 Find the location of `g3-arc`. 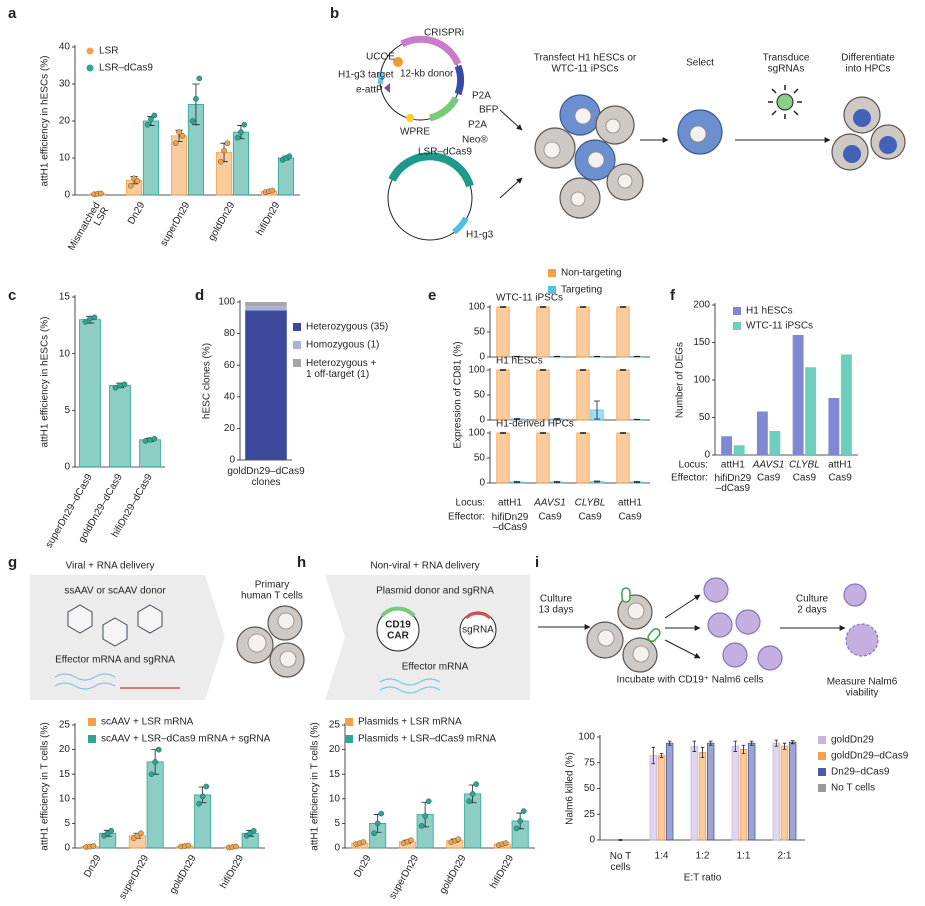

g3-arc is located at coordinates (460, 225).